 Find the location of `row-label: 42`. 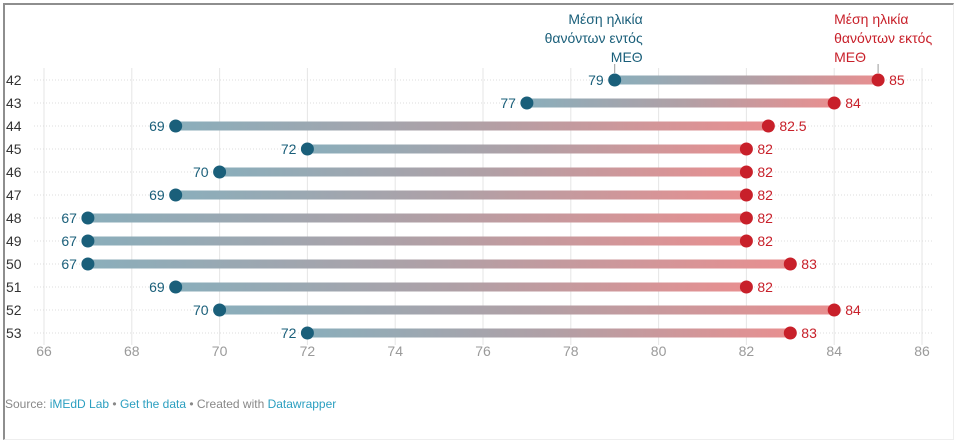

row-label: 42 is located at coordinates (14, 80).